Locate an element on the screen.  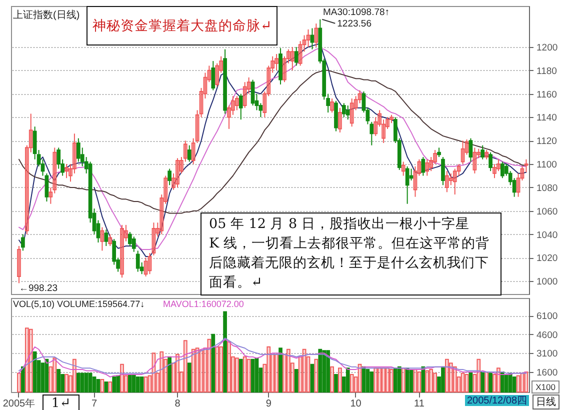
annotation: MAVOL1:160072.00 is located at coordinates (203, 304).